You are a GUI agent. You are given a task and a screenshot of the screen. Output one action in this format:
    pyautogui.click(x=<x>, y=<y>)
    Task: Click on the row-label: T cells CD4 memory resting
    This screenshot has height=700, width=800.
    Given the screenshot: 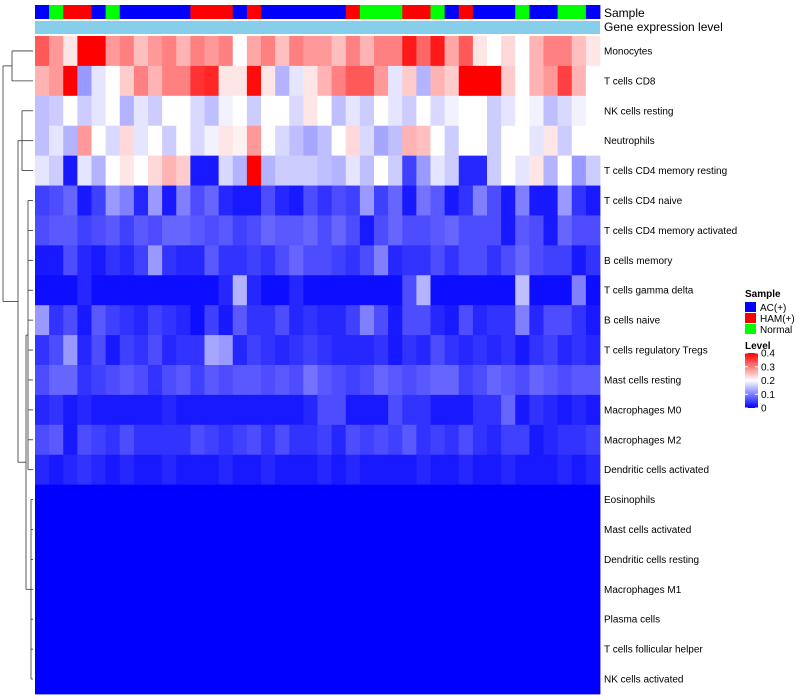 What is the action you would take?
    pyautogui.click(x=665, y=171)
    